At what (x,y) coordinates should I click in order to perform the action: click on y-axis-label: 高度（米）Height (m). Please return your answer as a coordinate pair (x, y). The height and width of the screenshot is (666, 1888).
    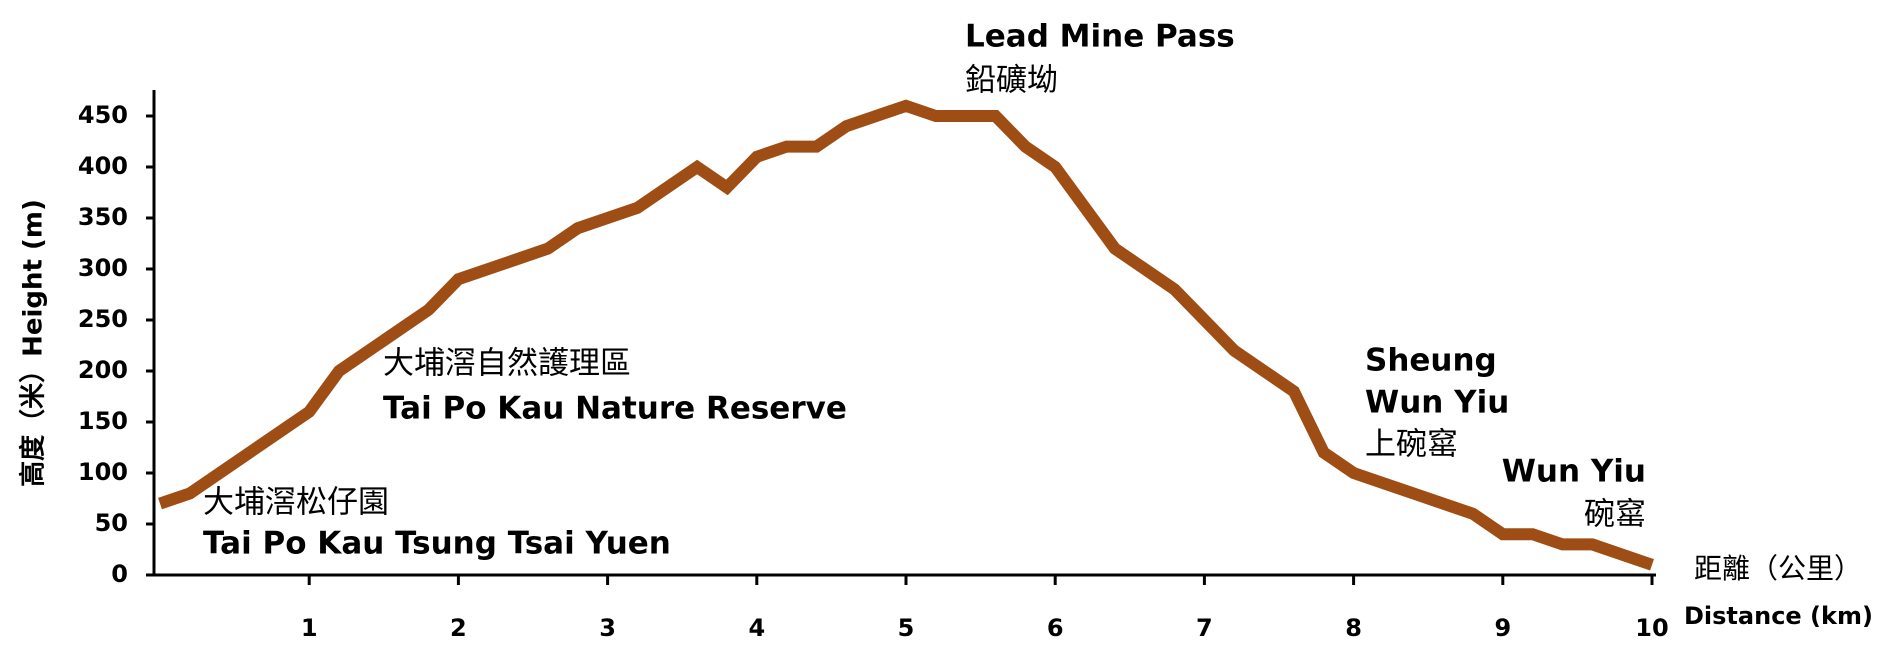
    Looking at the image, I should click on (33, 343).